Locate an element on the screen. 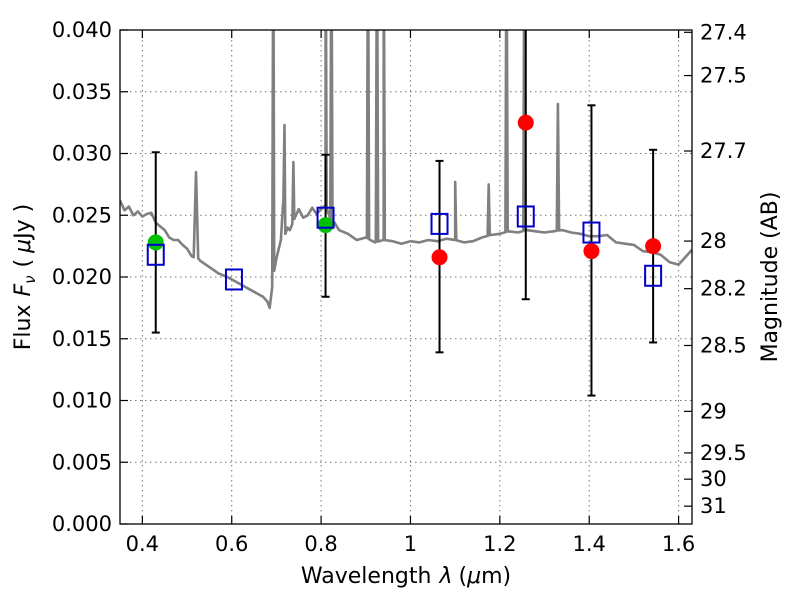  x-tick-label-0: 0.4 is located at coordinates (142, 544).